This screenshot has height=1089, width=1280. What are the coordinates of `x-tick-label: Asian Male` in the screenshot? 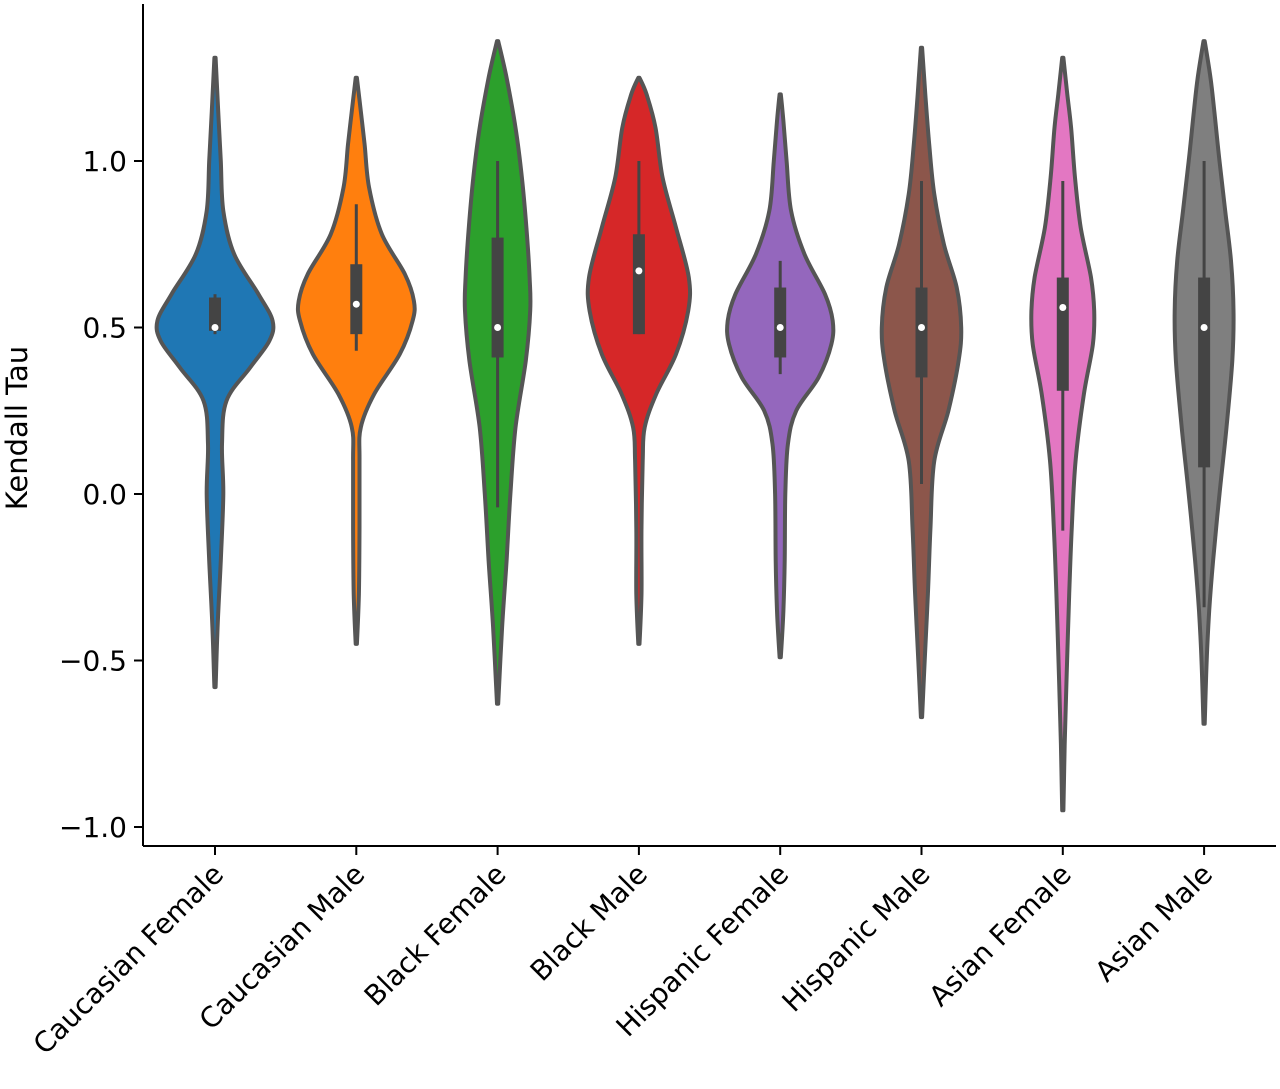 It's located at (1153, 923).